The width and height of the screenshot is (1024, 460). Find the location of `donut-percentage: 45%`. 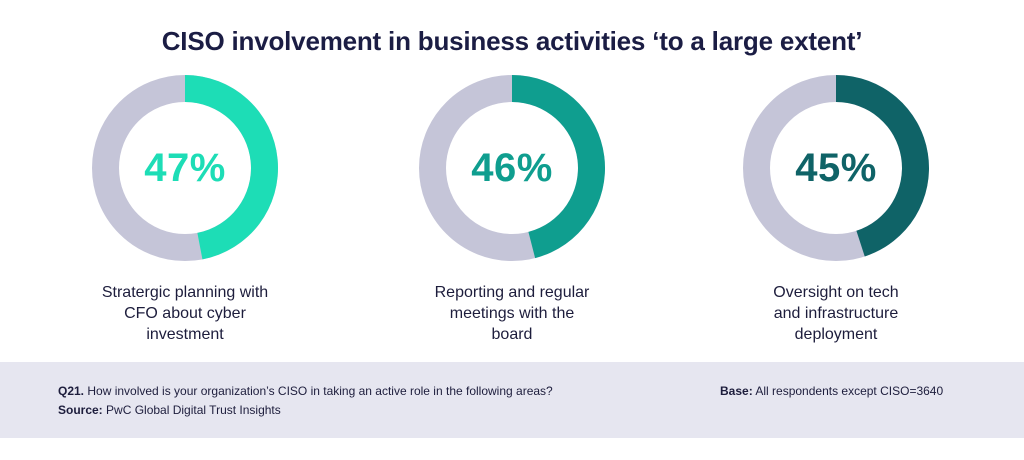

donut-percentage: 45% is located at coordinates (836, 167).